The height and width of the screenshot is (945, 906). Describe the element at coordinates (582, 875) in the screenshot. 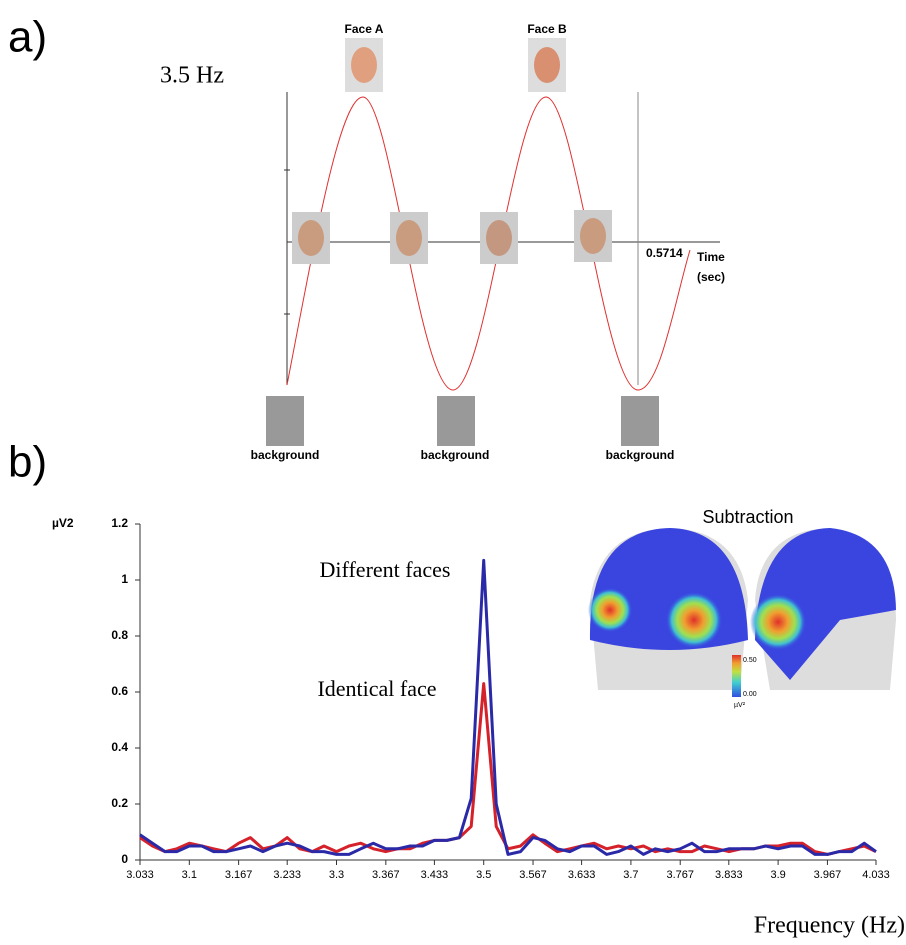

I see `x-tick-label: 3.633` at that location.